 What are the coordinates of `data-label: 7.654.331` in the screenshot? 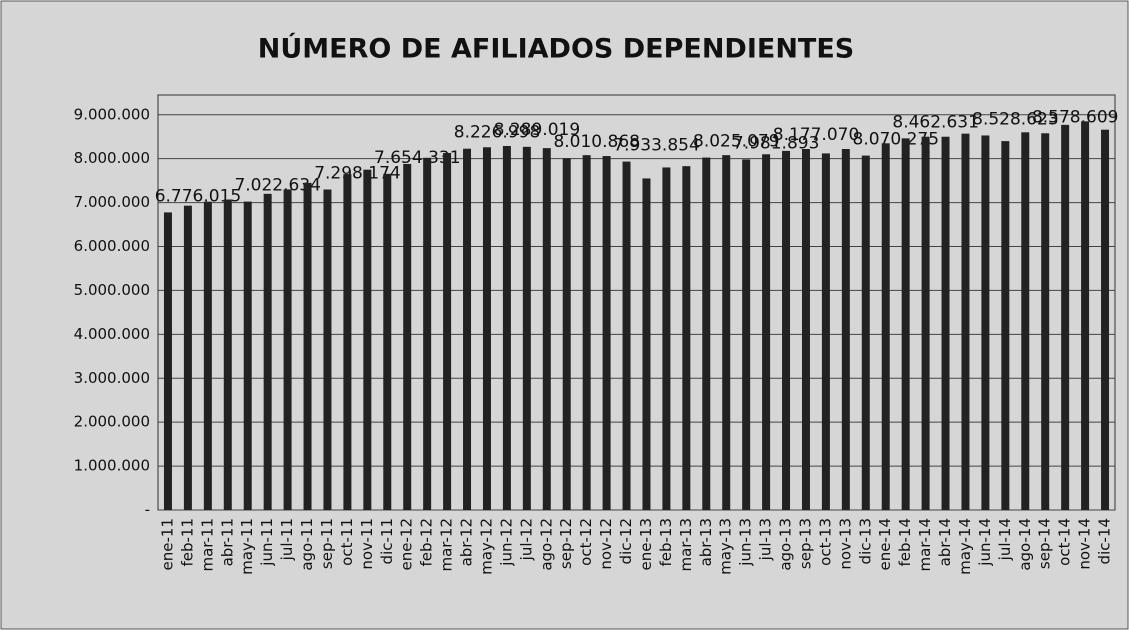 It's located at (417, 158).